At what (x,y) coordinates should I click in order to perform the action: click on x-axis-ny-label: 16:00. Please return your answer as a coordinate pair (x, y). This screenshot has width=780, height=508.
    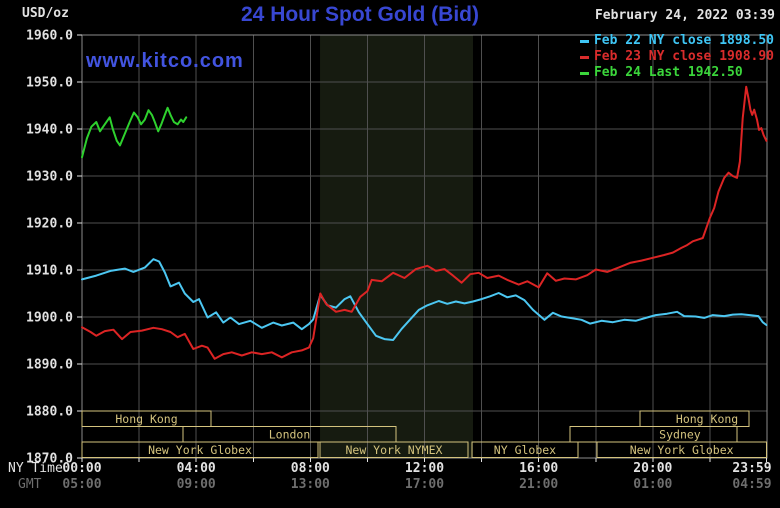
    Looking at the image, I should click on (538, 468).